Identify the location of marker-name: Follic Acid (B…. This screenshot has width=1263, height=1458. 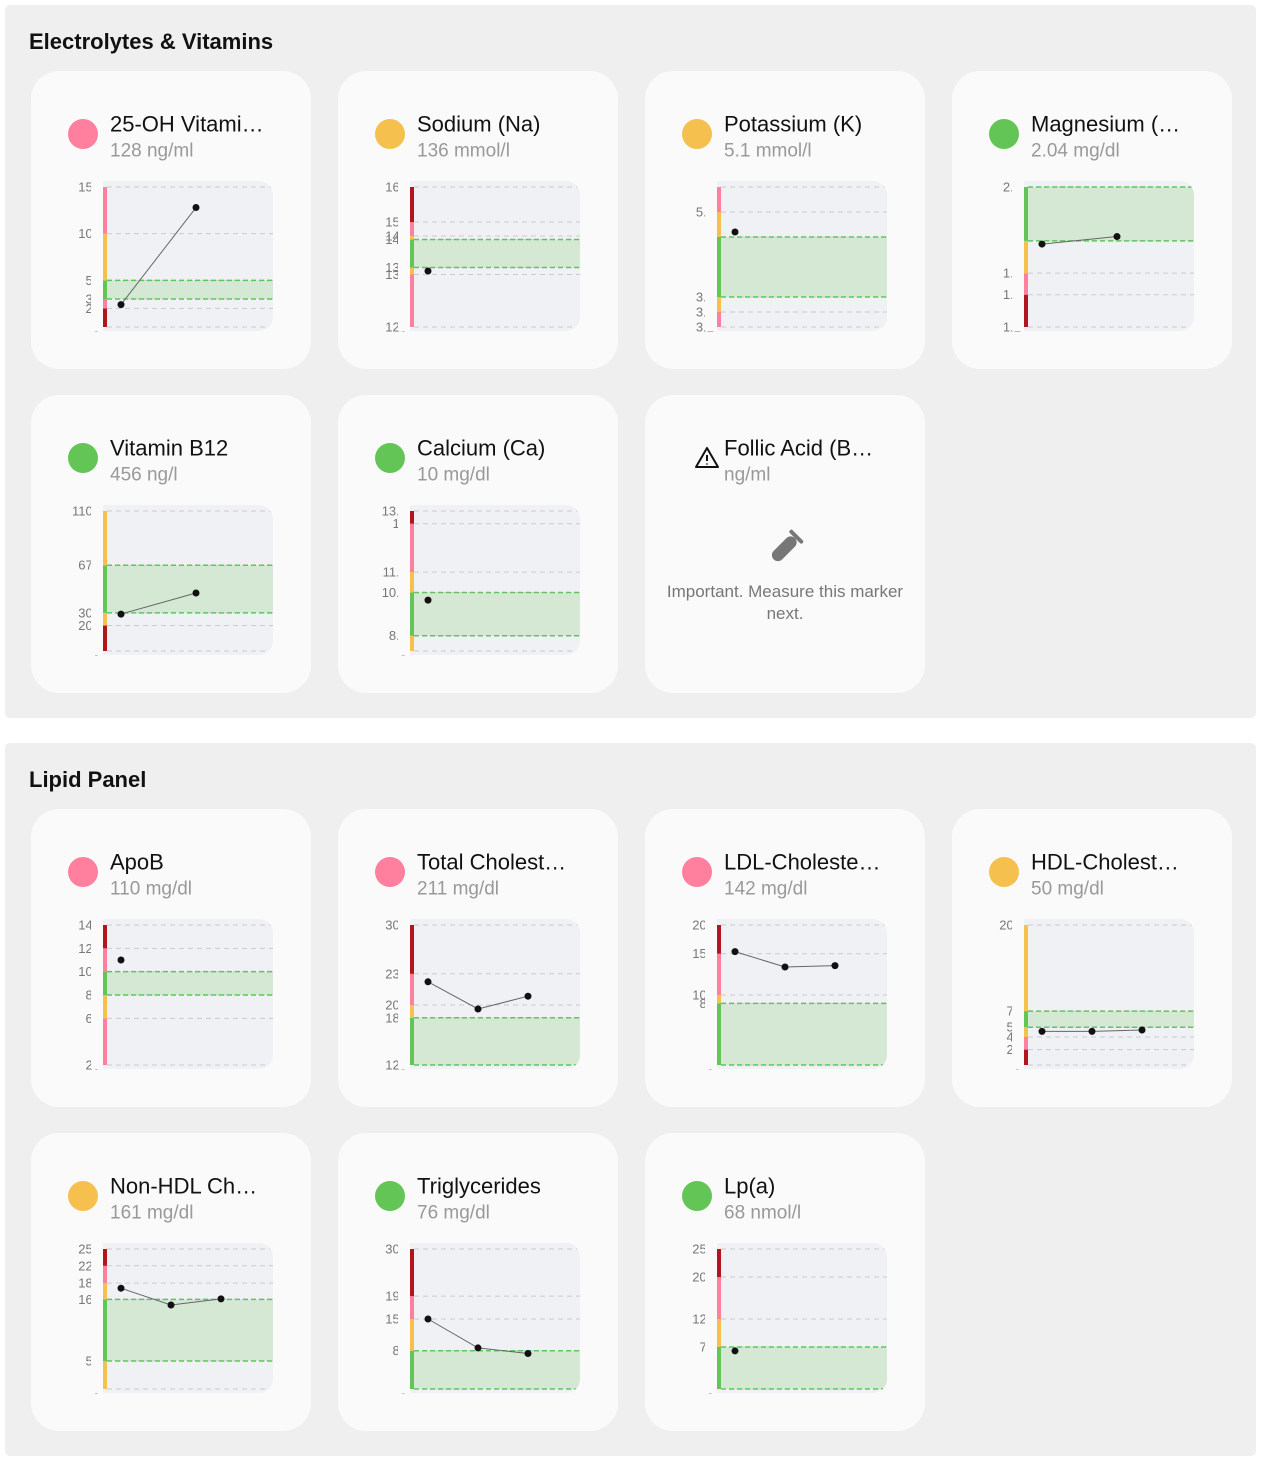
(798, 448).